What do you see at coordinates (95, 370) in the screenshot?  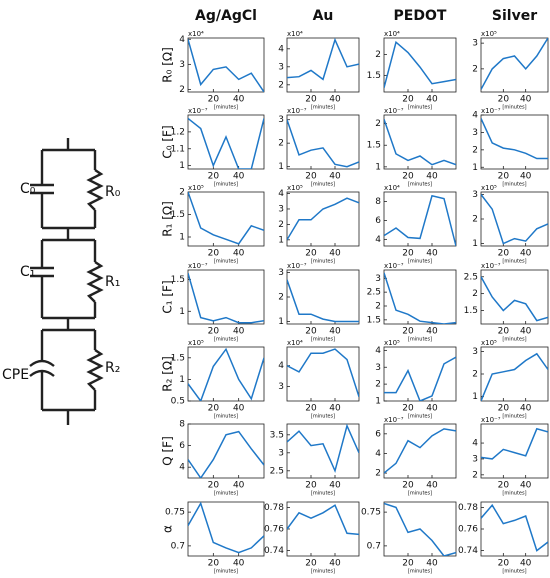 I see `resistor` at bounding box center [95, 370].